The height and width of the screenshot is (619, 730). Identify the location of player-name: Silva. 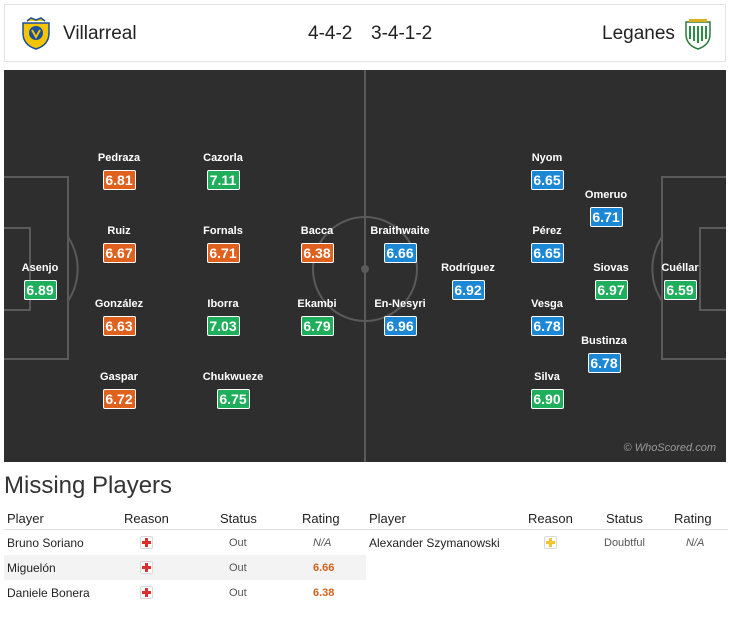
(547, 377).